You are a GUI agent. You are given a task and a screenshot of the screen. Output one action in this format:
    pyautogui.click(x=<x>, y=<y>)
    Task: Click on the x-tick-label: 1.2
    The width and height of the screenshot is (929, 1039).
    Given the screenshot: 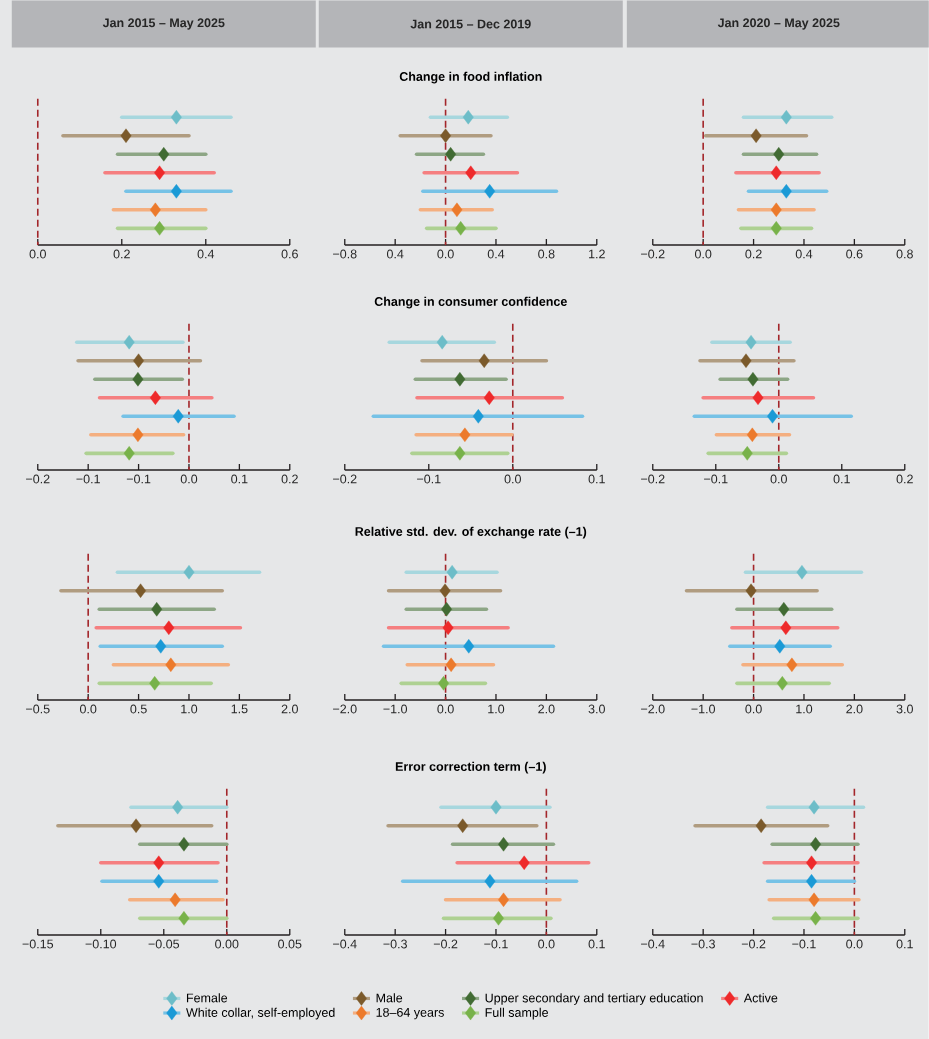 What is the action you would take?
    pyautogui.click(x=597, y=254)
    